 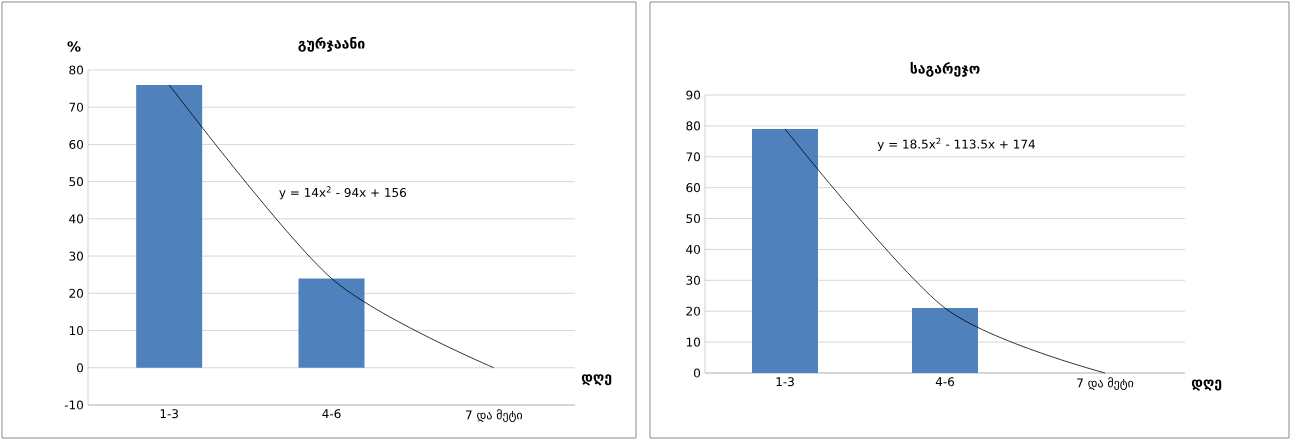 I want to click on annotation: y = 14x$^{2}$ - 94x + 156, so click(x=343, y=193).